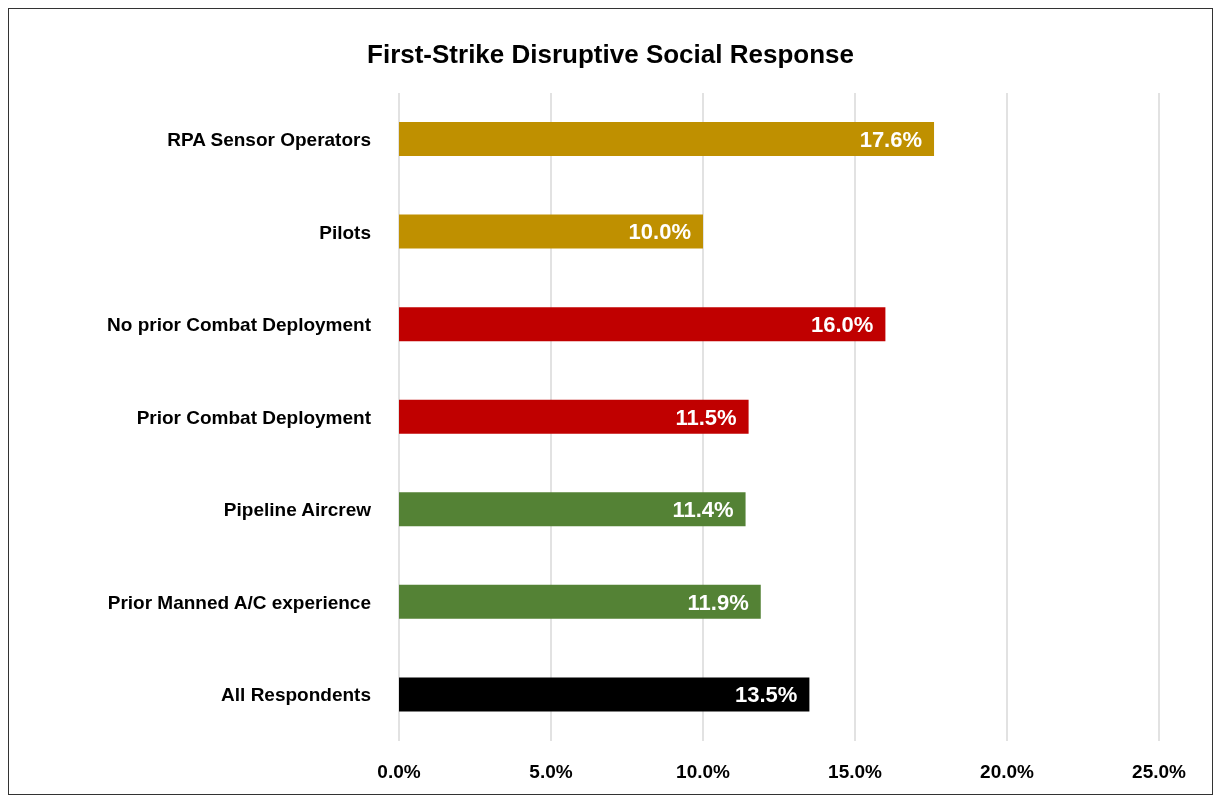  What do you see at coordinates (269, 140) in the screenshot?
I see `y-tick-label: RPA Sensor Operators` at bounding box center [269, 140].